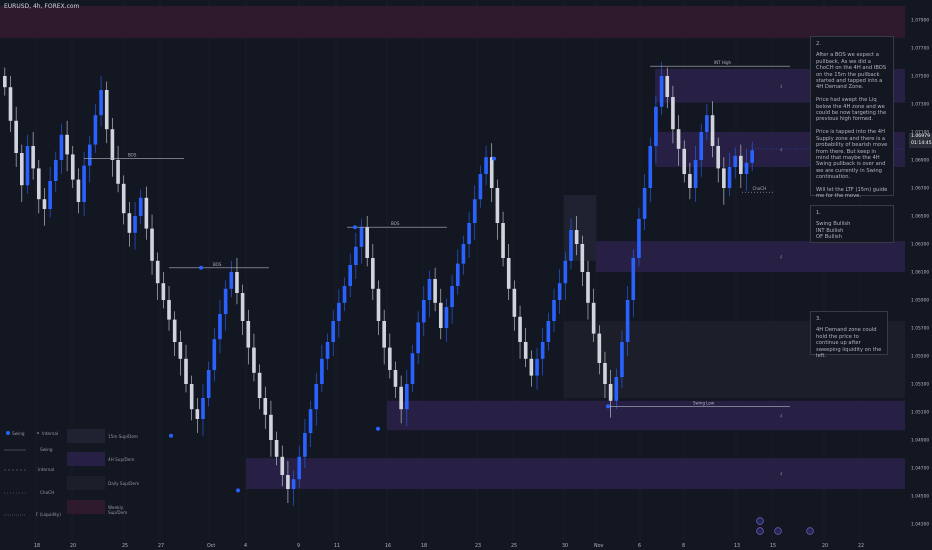  What do you see at coordinates (920, 357) in the screenshot?
I see `y-tick-label: 1.05500` at bounding box center [920, 357].